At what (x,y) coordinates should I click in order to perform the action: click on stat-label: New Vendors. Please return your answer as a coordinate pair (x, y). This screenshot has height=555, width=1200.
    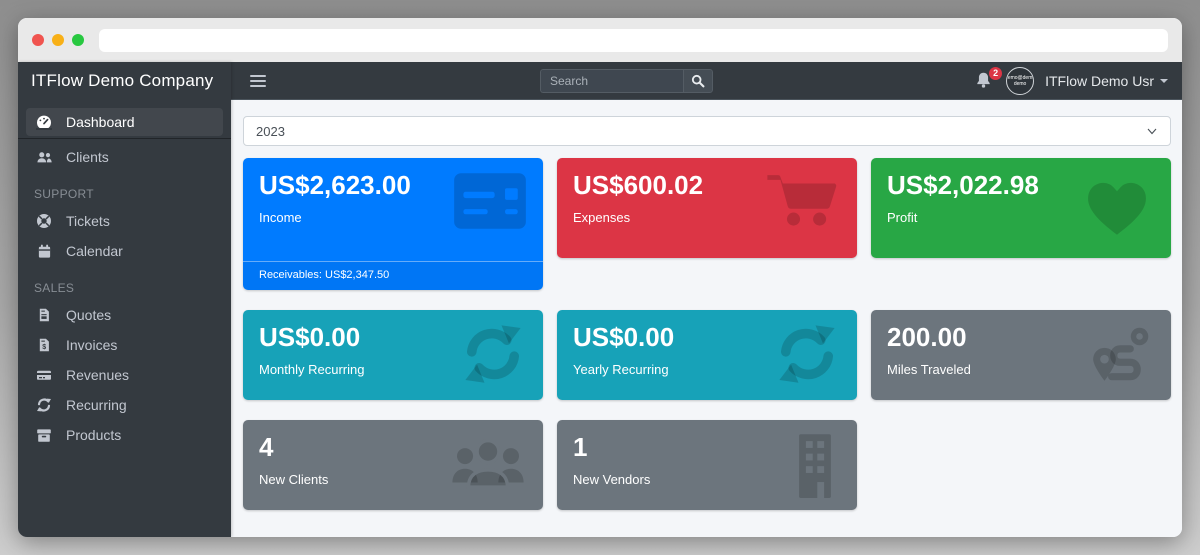
    Looking at the image, I should click on (612, 479).